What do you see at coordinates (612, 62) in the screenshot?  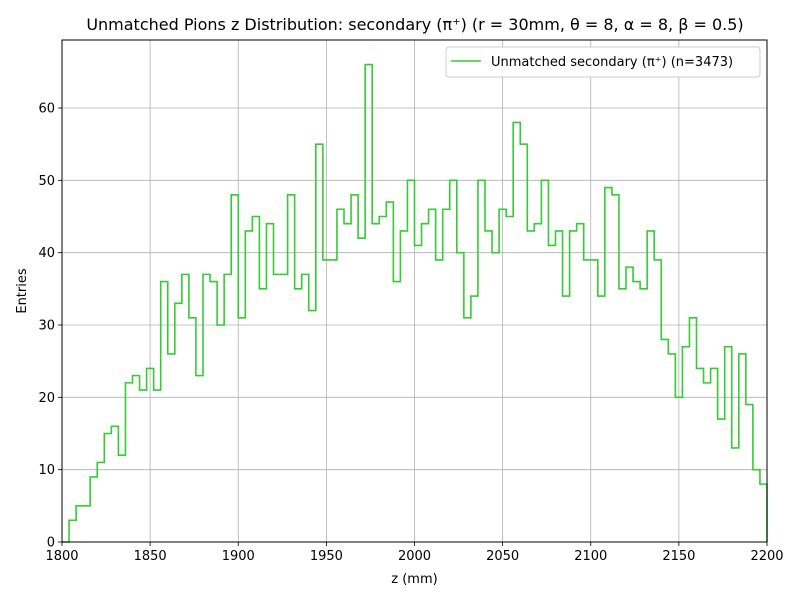 I see `legend-label: Unmatched secondary (π⁺) (n=3473)` at bounding box center [612, 62].